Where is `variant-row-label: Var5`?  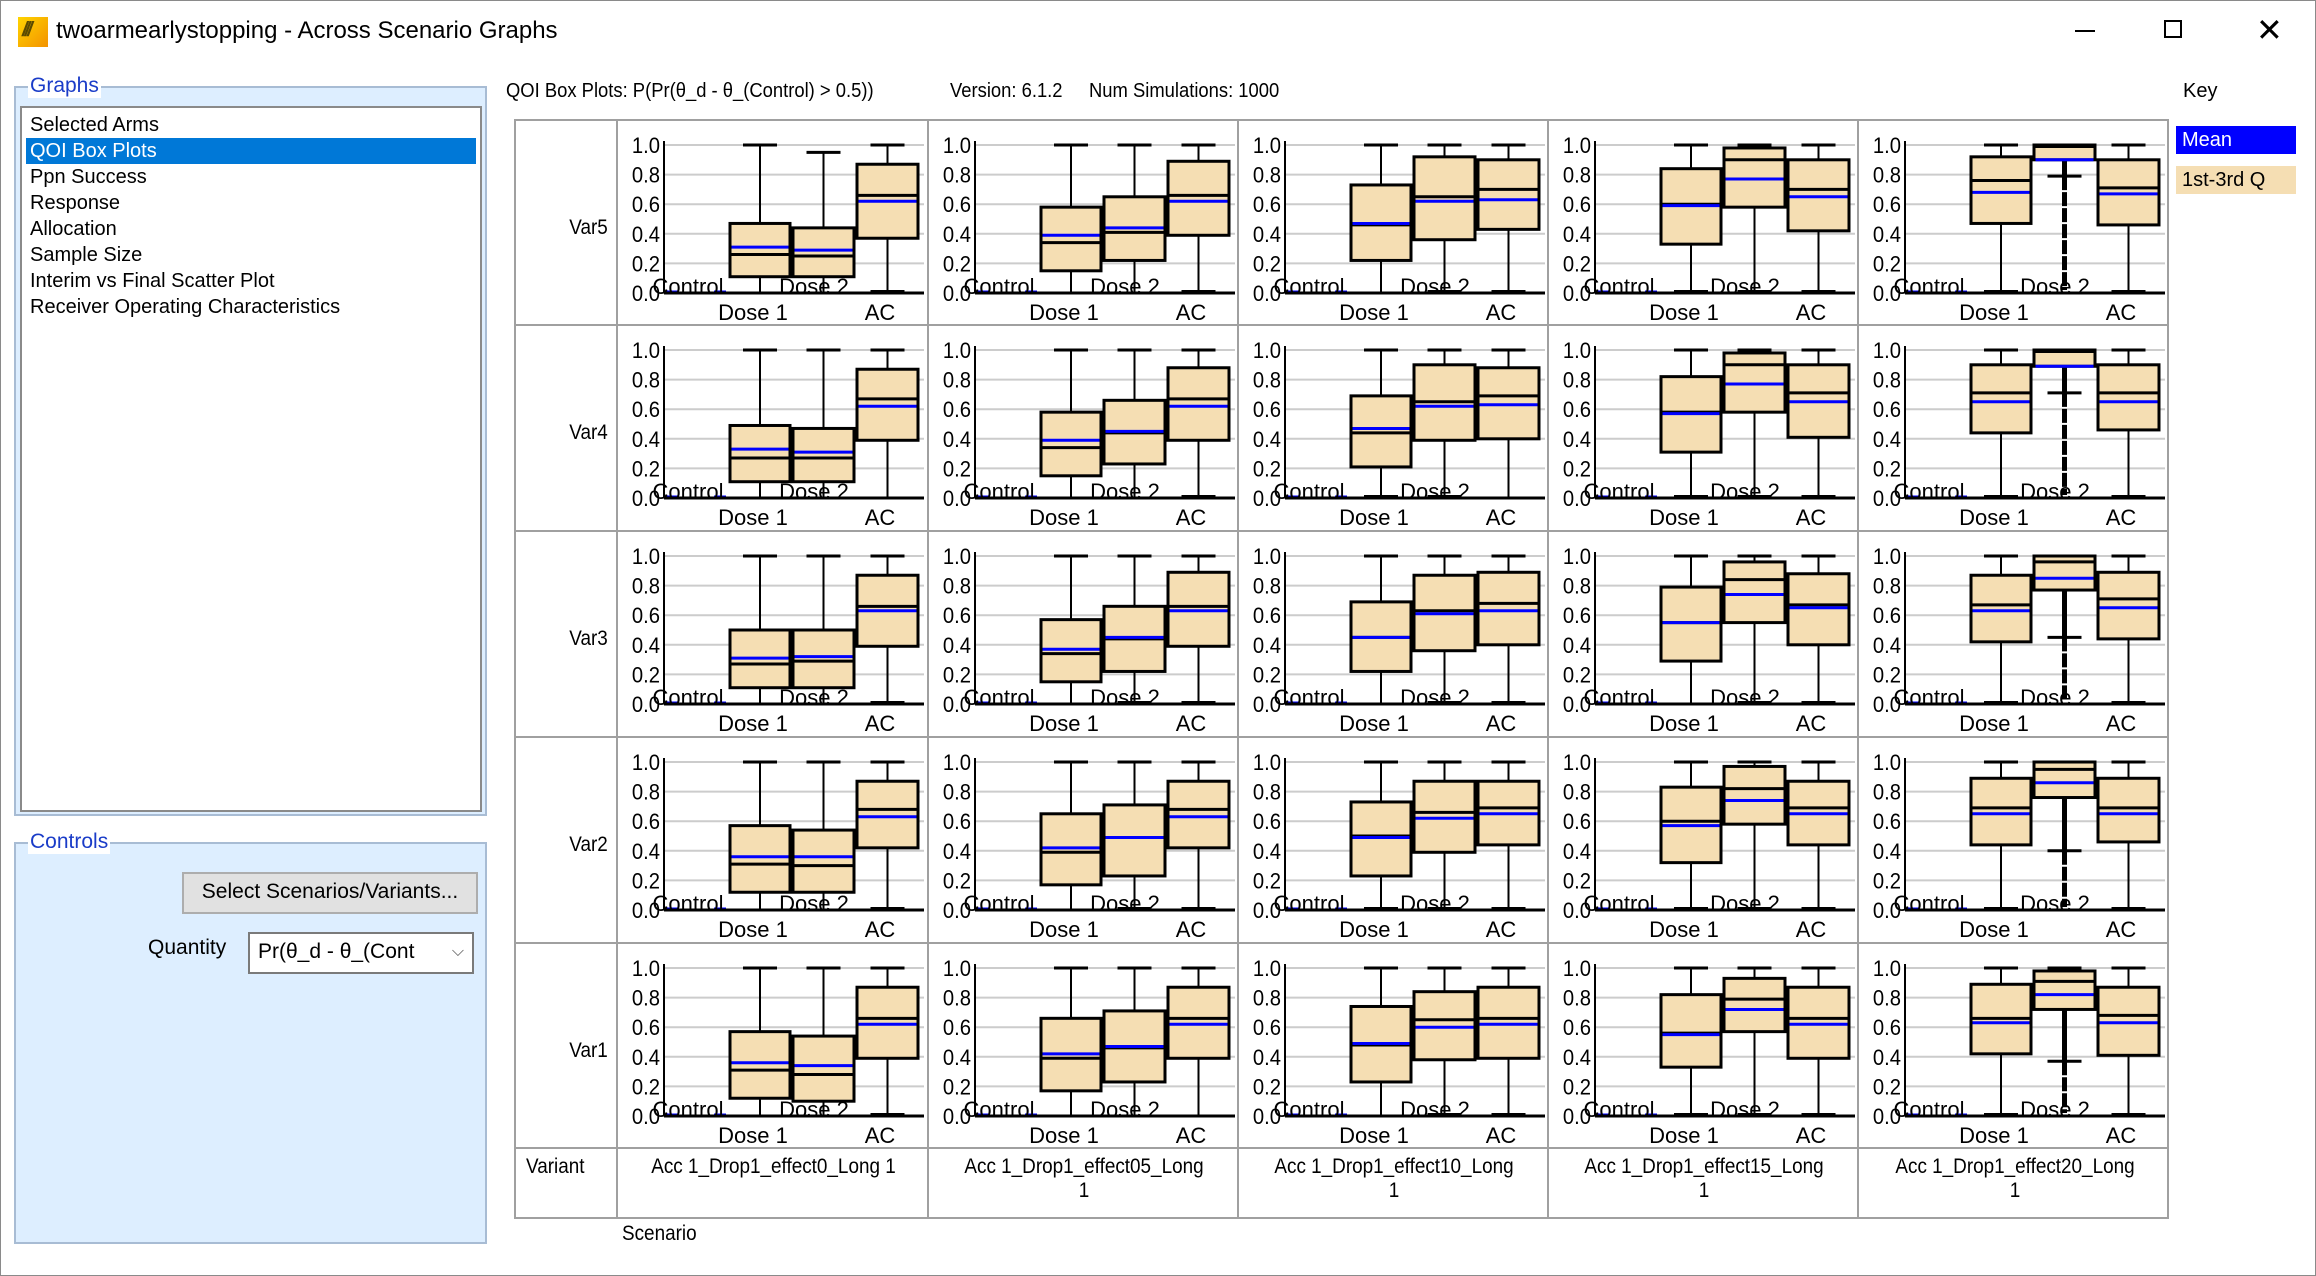
variant-row-label: Var5 is located at coordinates (588, 227).